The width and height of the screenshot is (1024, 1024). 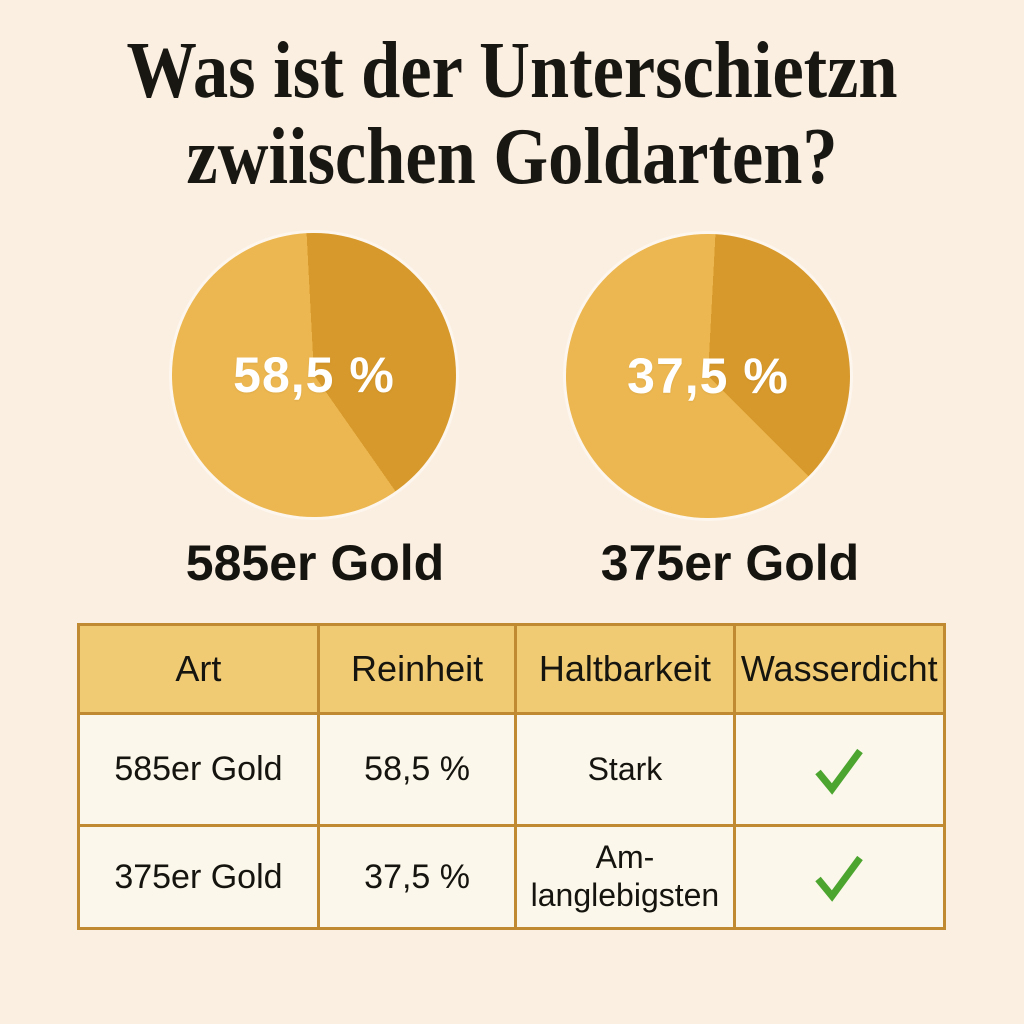 I want to click on cell-reinheit-585: 58,5 %, so click(x=417, y=769).